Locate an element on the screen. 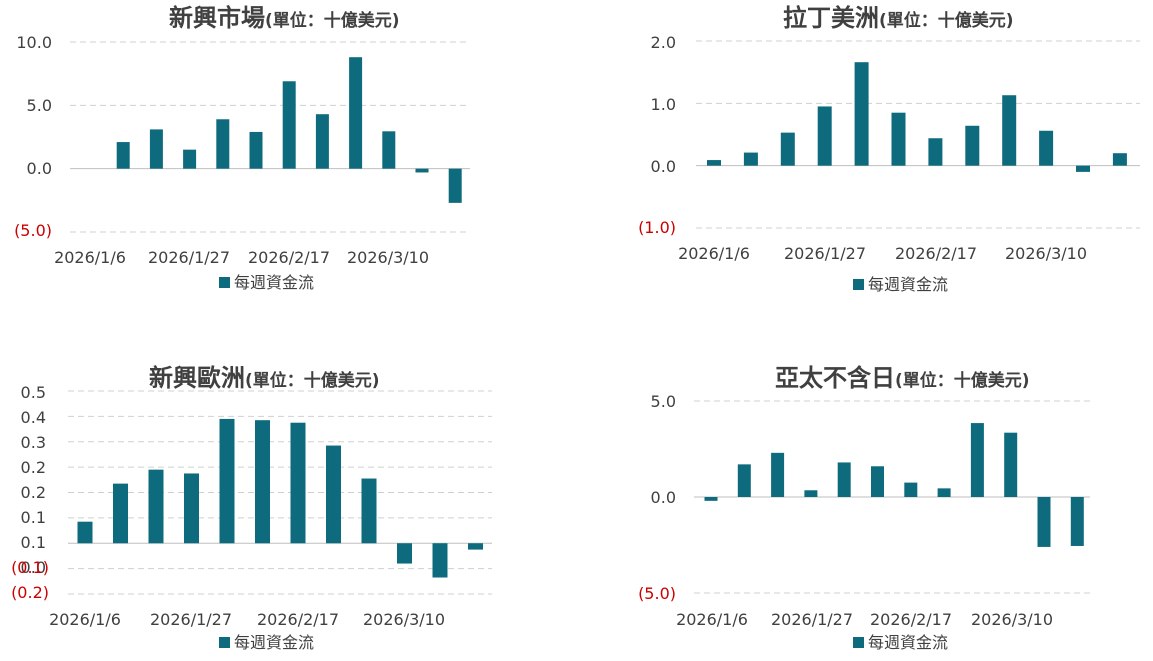 Image resolution: width=1153 pixels, height=661 pixels. chart-title: 新興市場 is located at coordinates (217, 18).